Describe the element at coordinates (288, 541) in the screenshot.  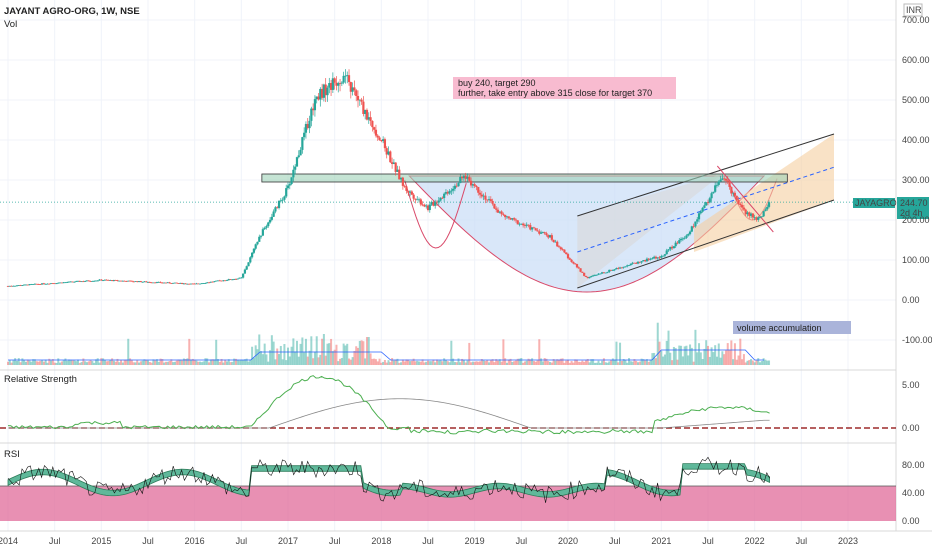
I see `time-tick: 2017` at that location.